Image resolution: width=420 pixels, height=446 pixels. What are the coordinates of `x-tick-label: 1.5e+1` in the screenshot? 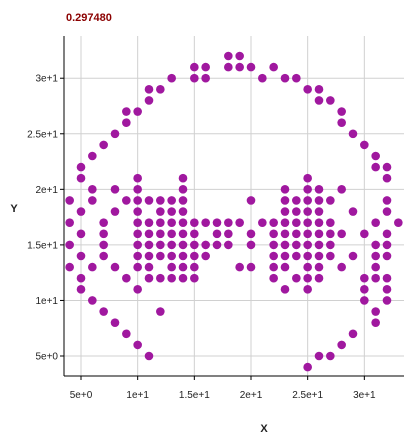 It's located at (194, 395).